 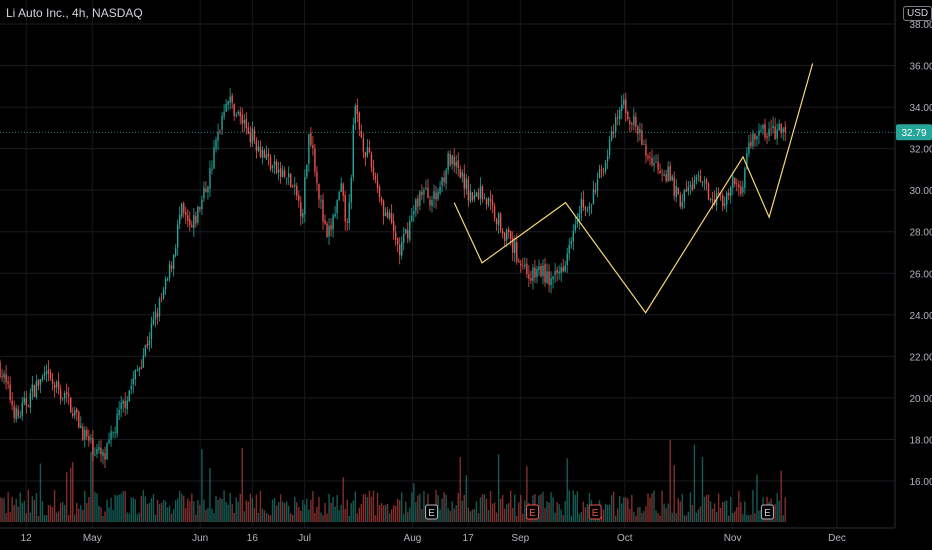 I want to click on currency-badge: USD, so click(x=917, y=13).